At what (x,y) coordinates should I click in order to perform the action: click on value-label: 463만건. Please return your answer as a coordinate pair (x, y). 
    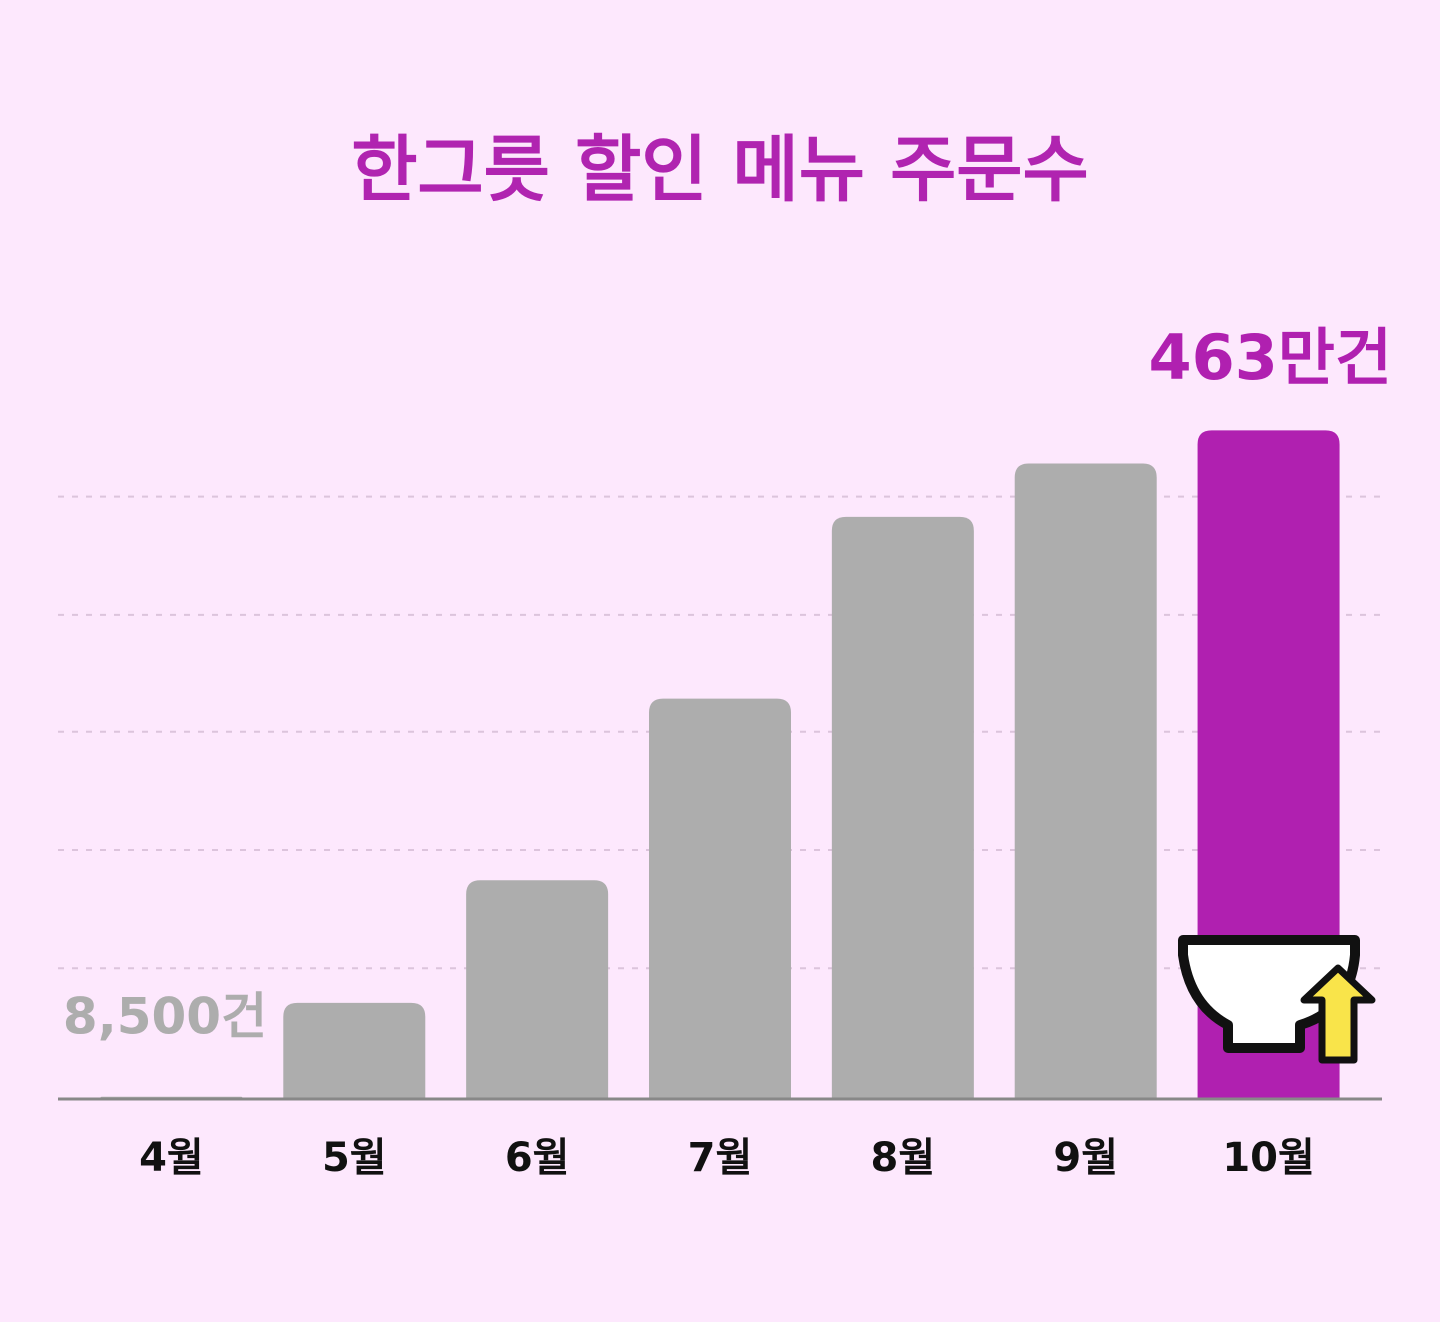
    Looking at the image, I should click on (1271, 357).